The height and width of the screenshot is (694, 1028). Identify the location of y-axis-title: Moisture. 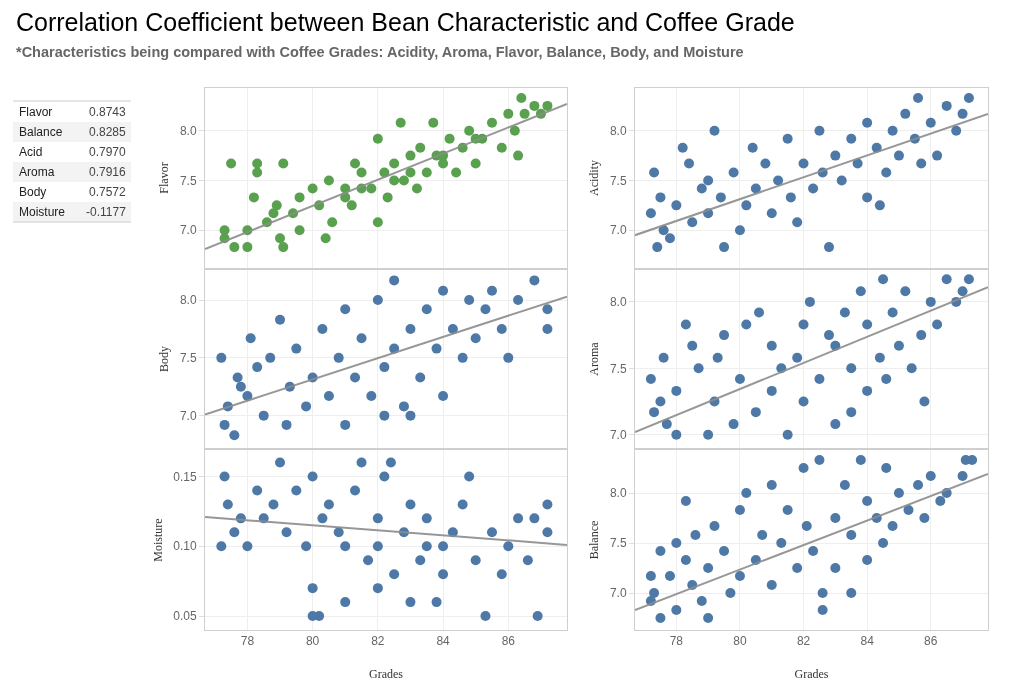
(157, 540).